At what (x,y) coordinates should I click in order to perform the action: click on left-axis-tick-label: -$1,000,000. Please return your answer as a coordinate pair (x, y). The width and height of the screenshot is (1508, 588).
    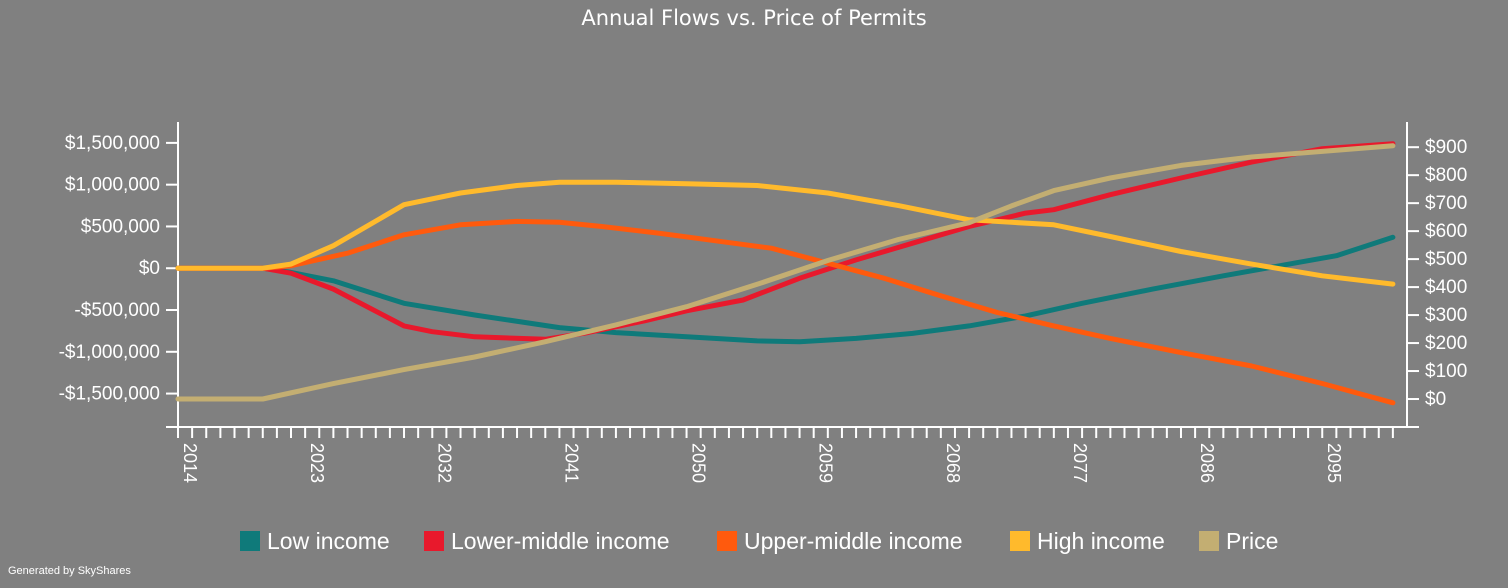
    Looking at the image, I should click on (109, 352).